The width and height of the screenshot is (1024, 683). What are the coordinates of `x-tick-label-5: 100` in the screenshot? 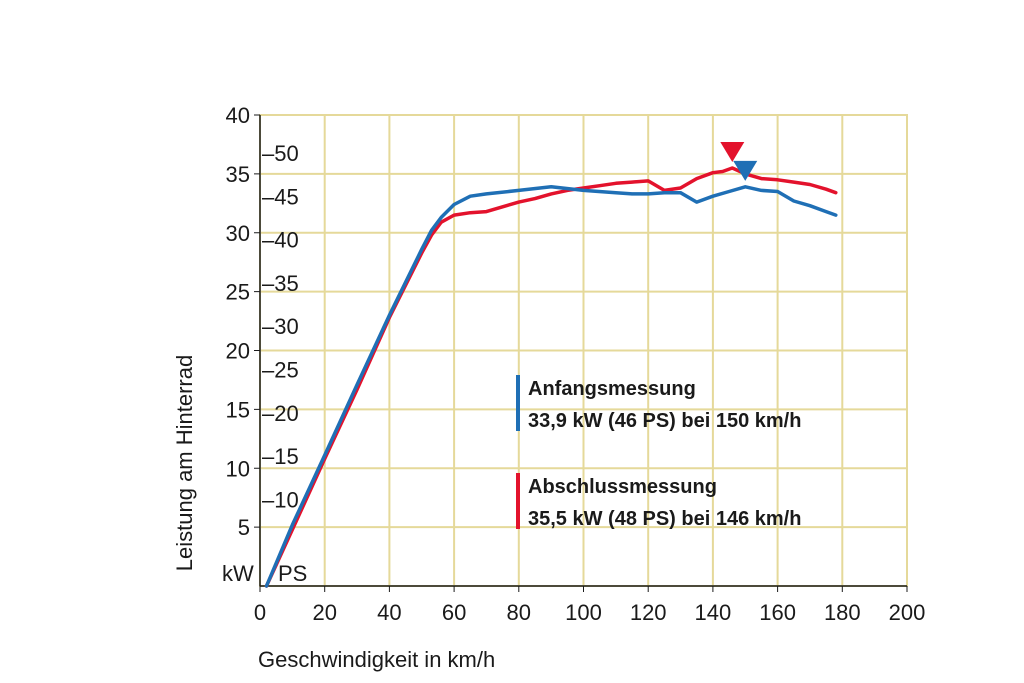 It's located at (583, 612).